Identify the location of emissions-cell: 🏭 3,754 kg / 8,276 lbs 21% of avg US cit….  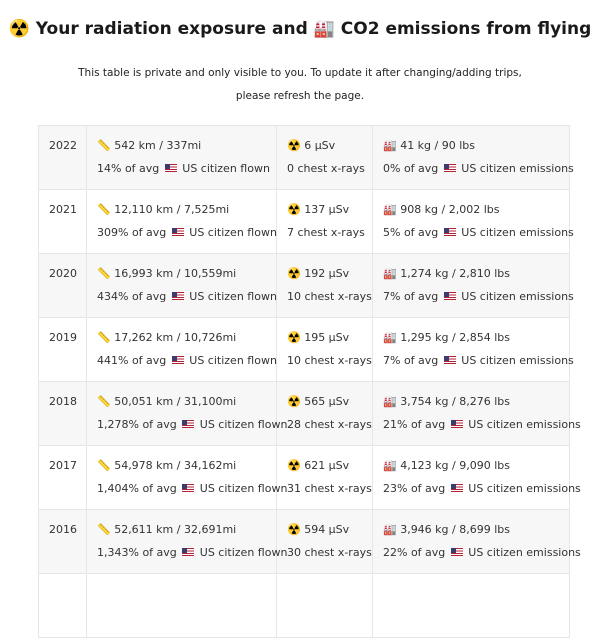
(476, 413).